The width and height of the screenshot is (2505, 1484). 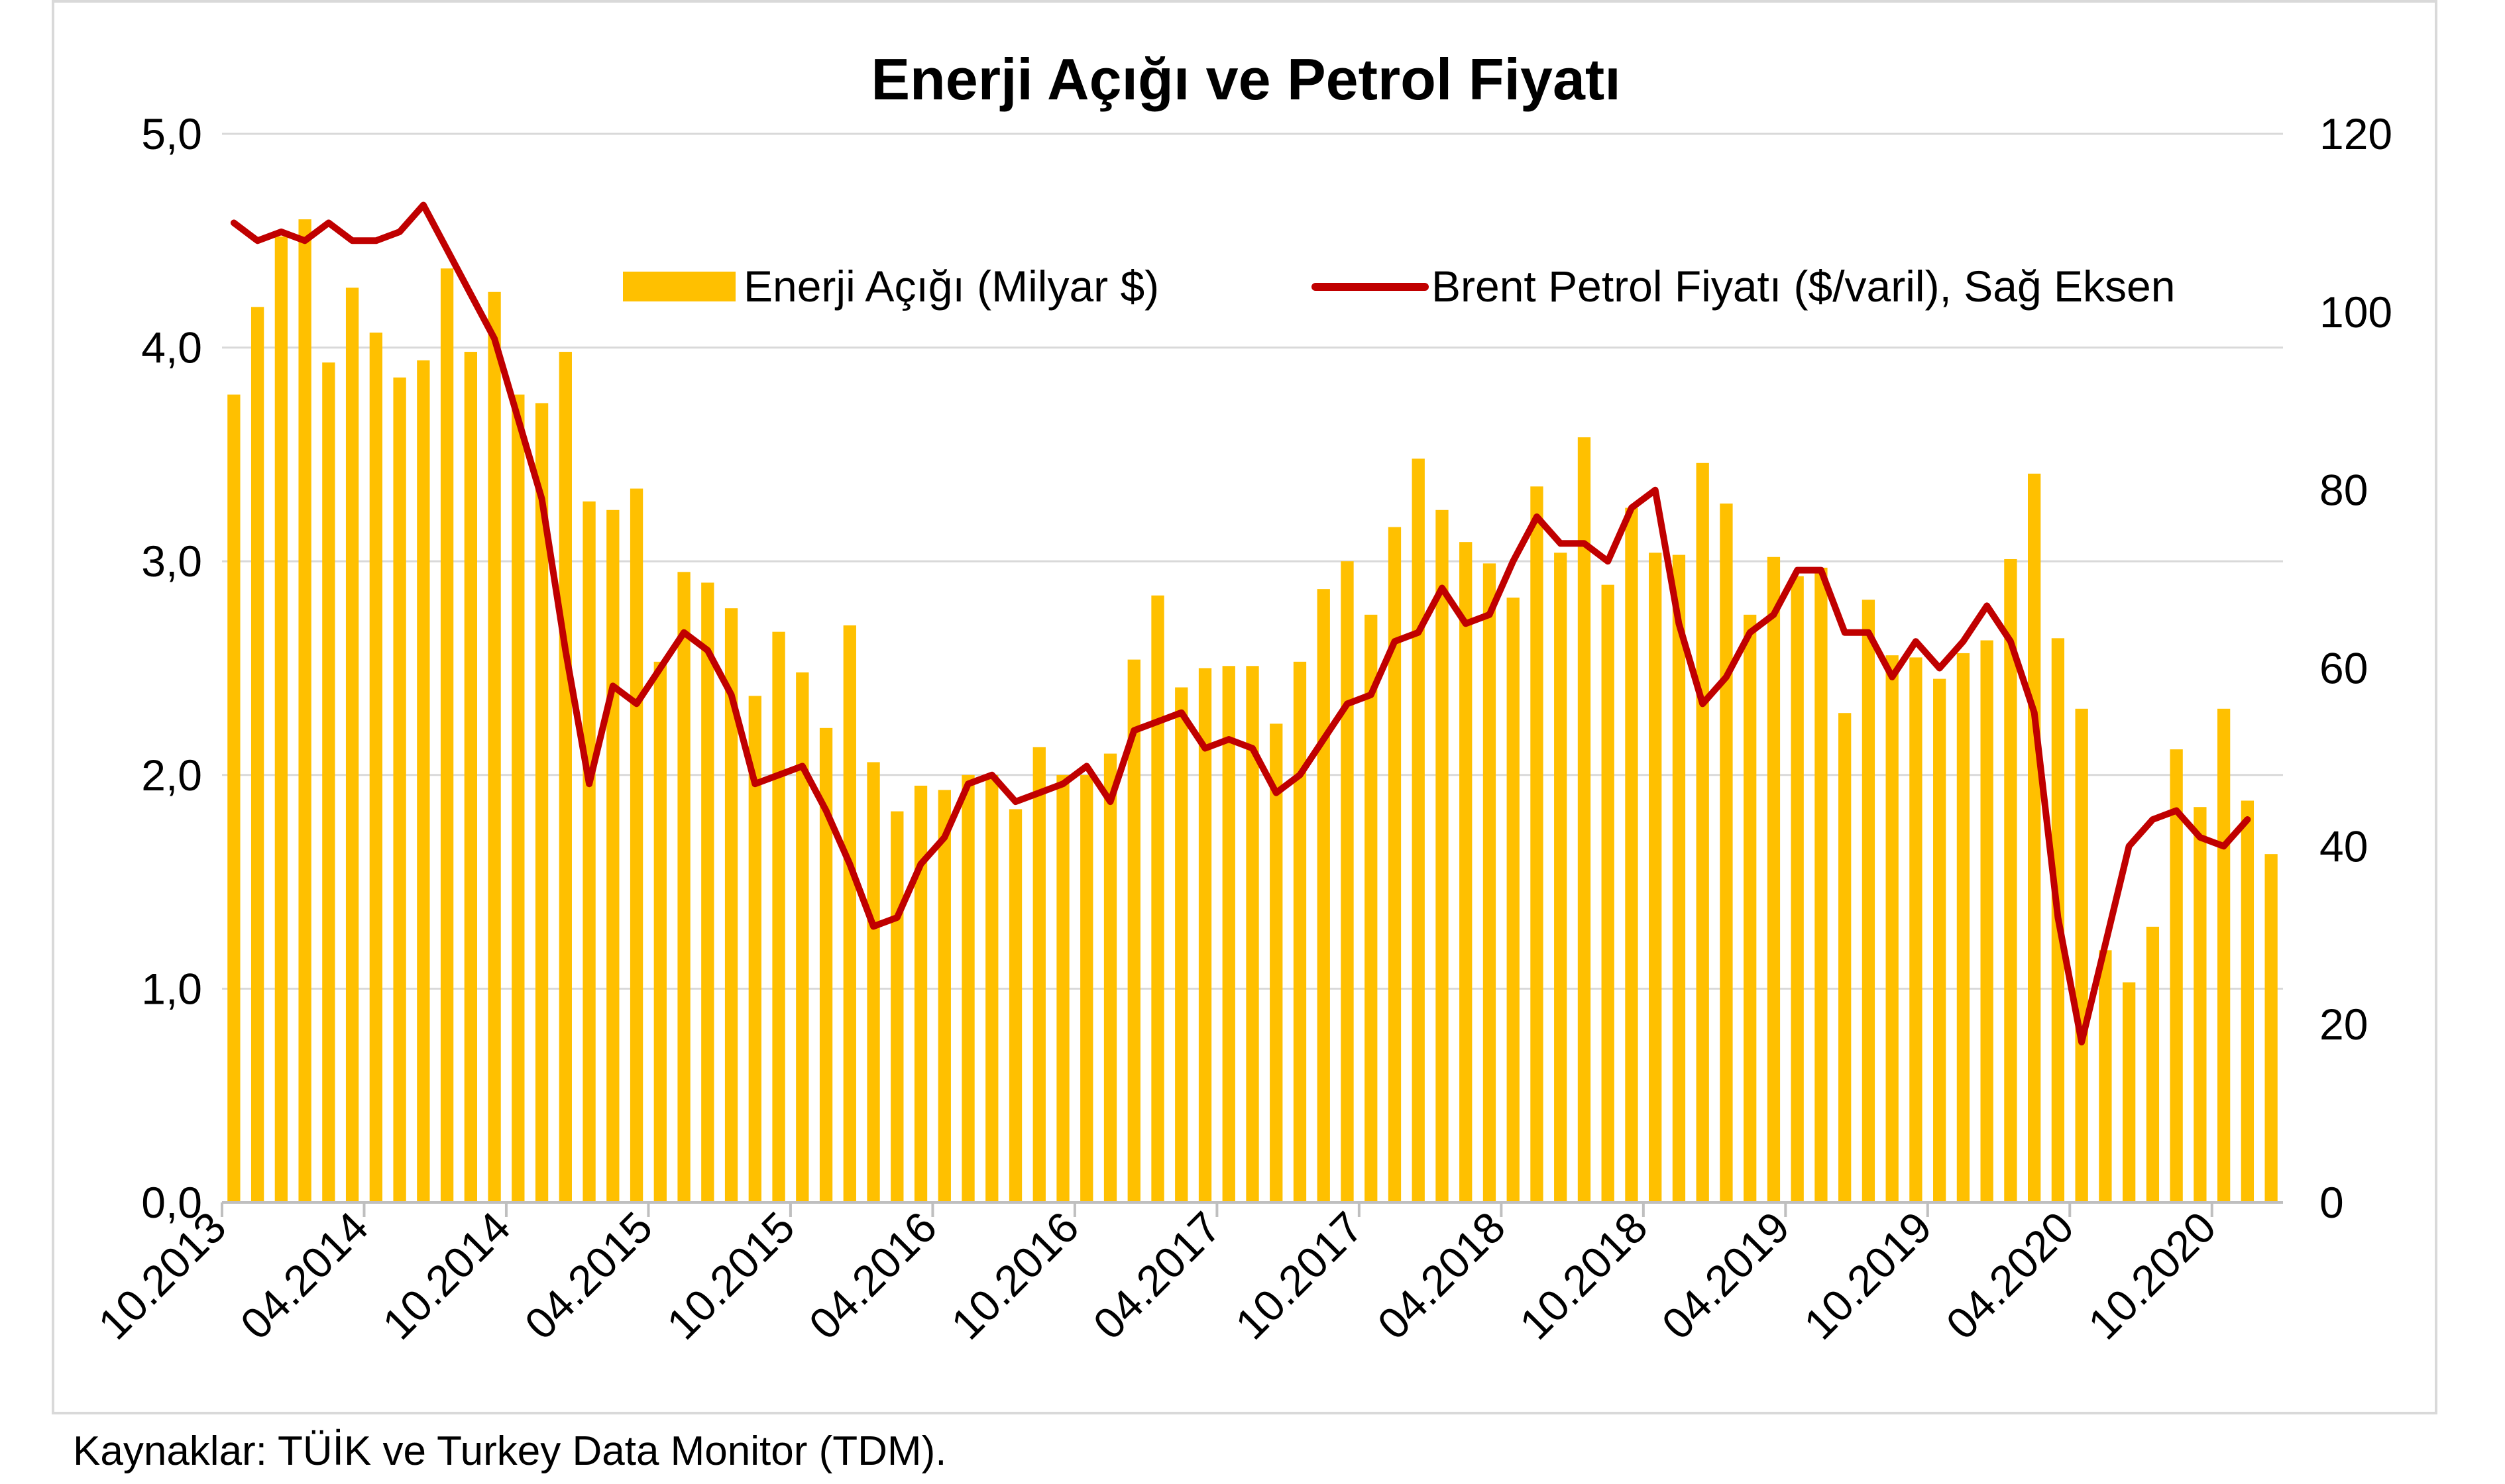 I want to click on x-tick-label: 04.2016, so click(x=872, y=1275).